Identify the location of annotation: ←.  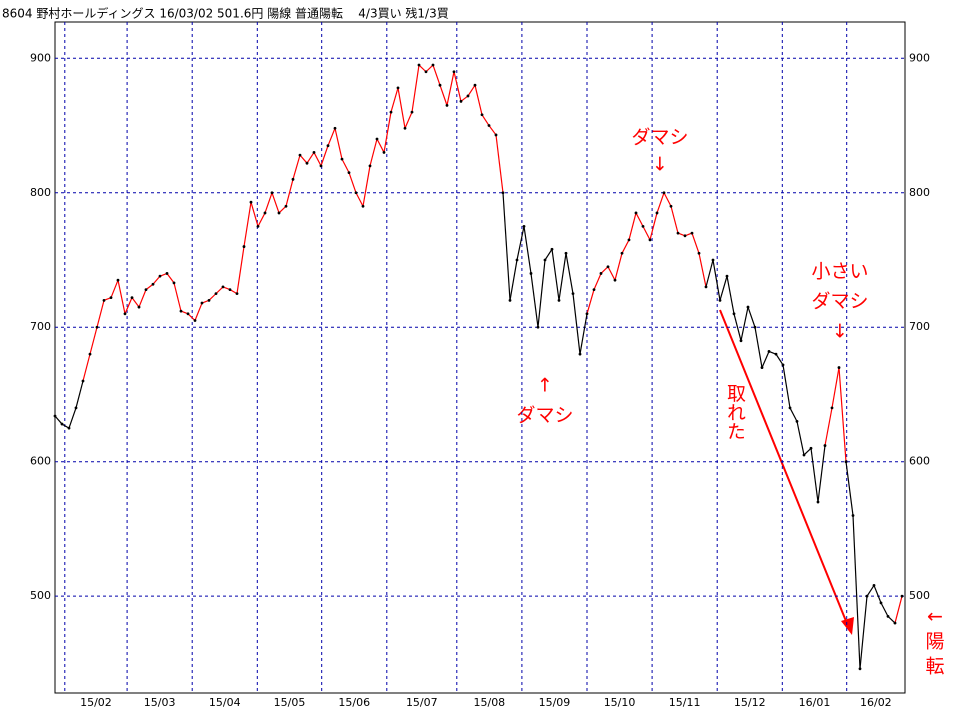
(935, 617).